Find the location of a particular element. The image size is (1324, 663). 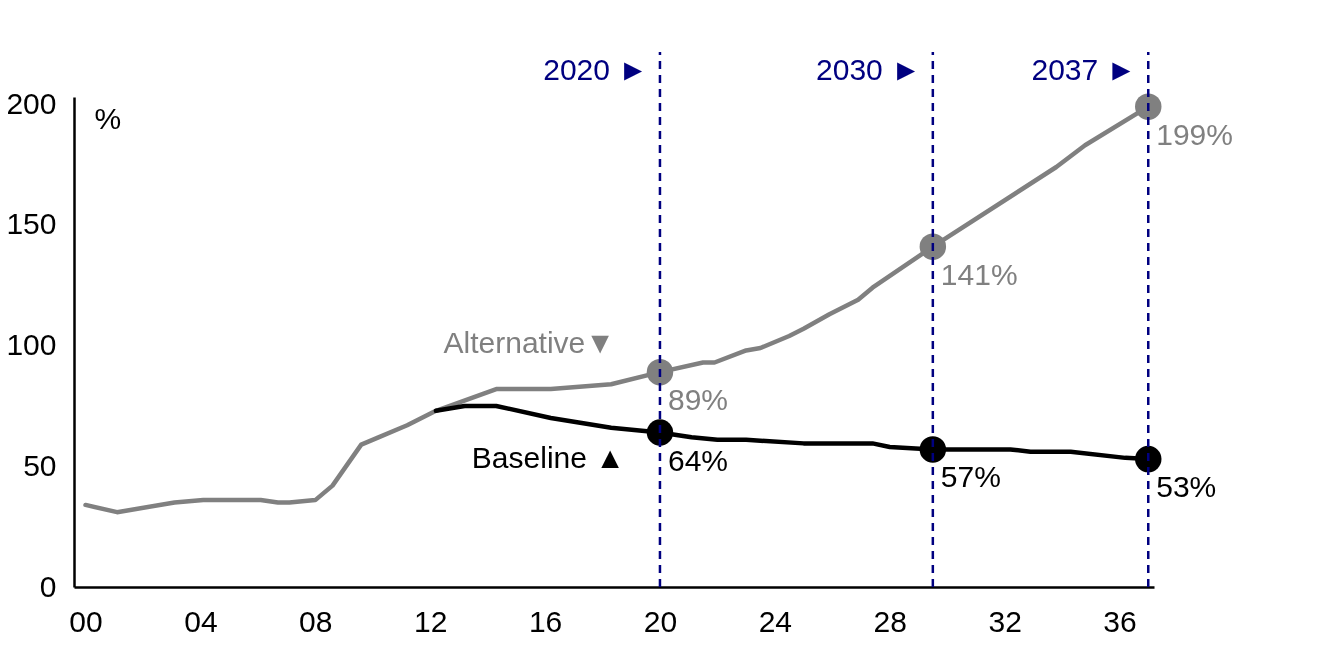

y-axis-title: % is located at coordinates (108, 118).